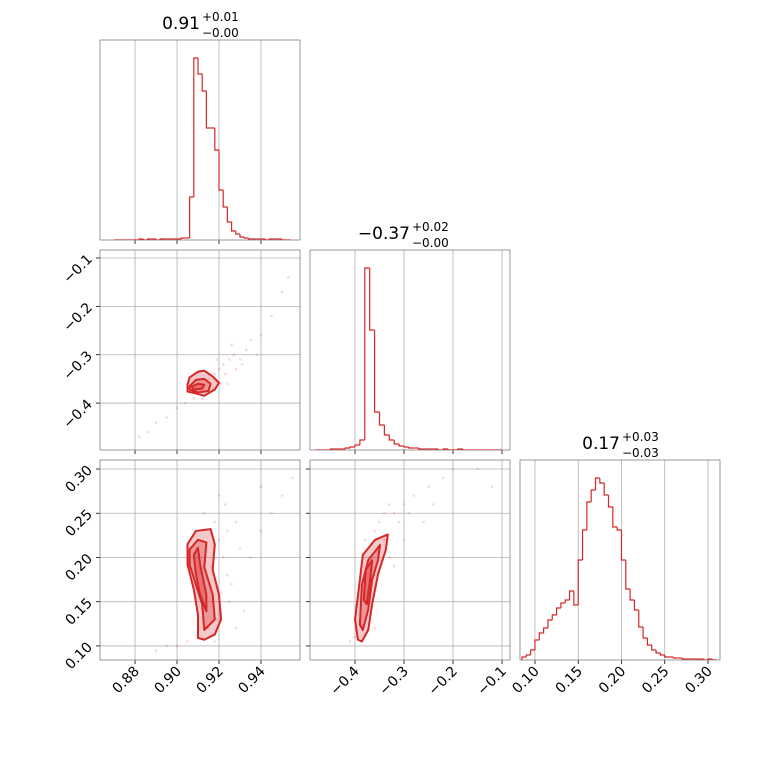 The image size is (760, 760). Describe the element at coordinates (640, 453) in the screenshot. I see `title-lower-error: −0.03` at that location.